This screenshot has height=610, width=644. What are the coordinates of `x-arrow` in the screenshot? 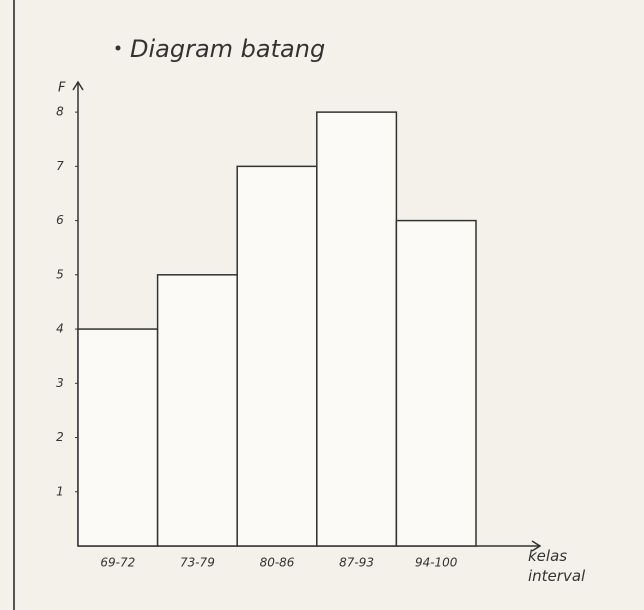 It's located at (536, 546).